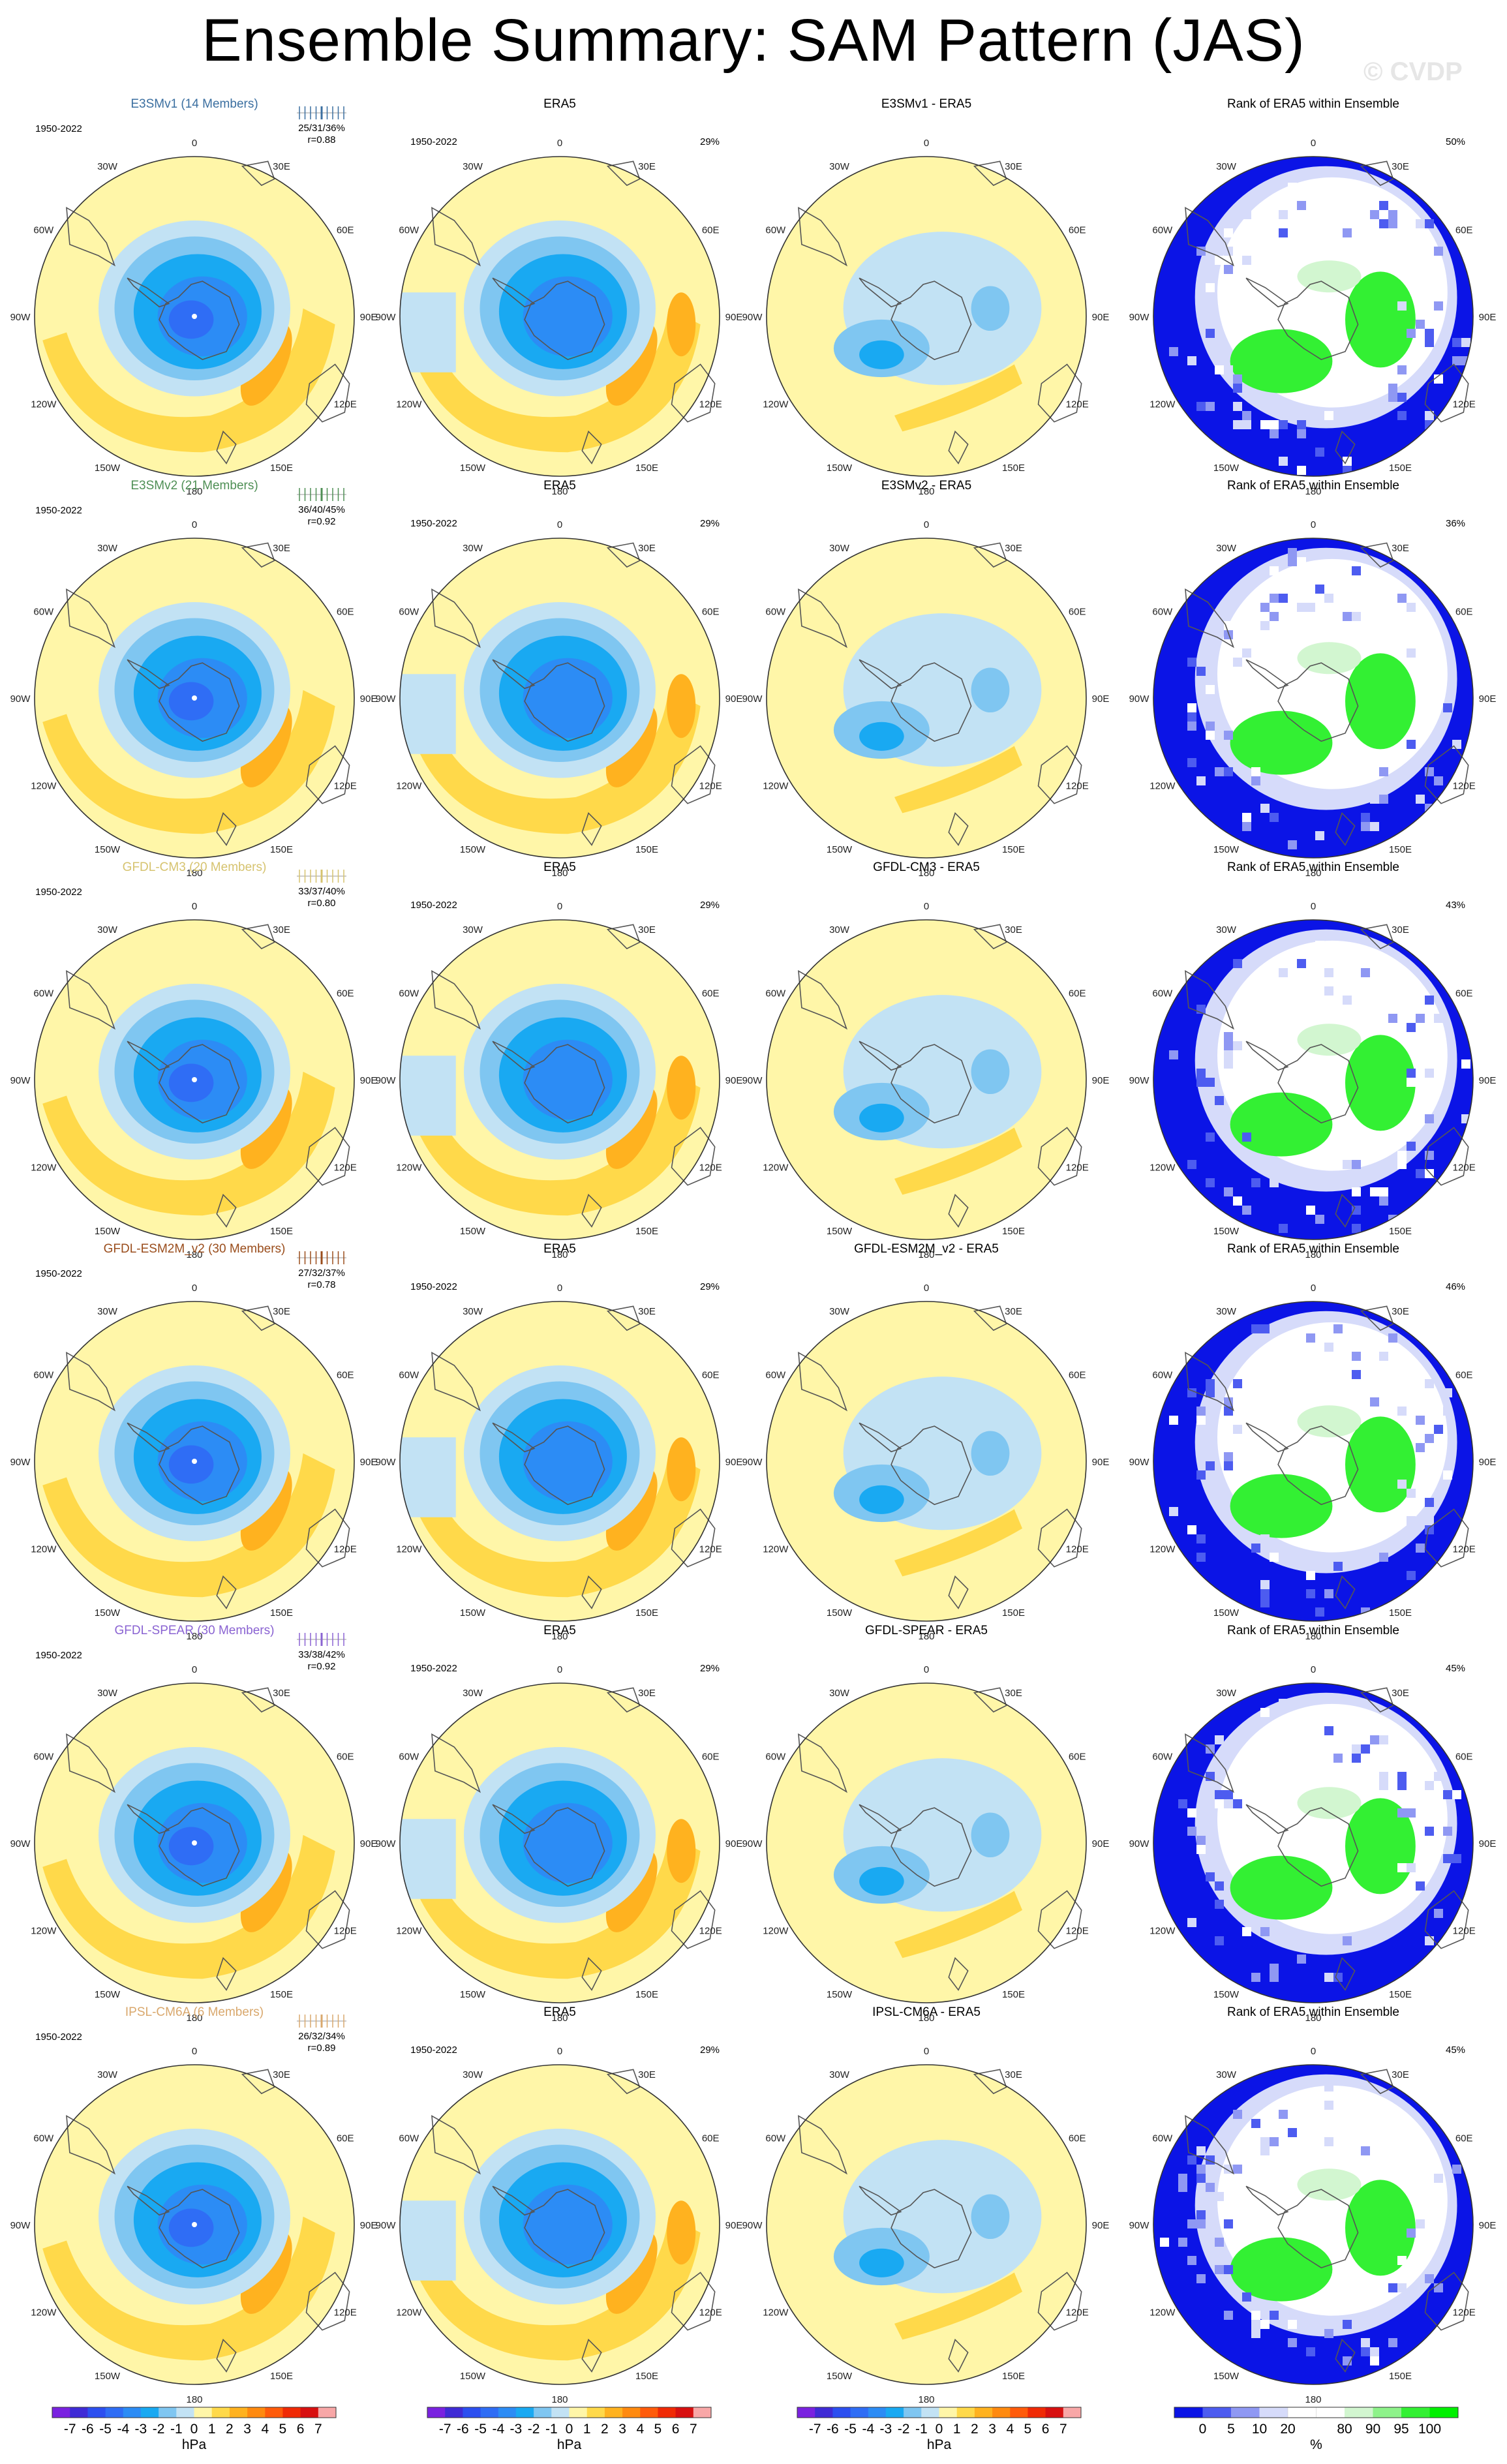 The width and height of the screenshot is (1507, 2464). Describe the element at coordinates (108, 2376) in the screenshot. I see `lon-tick-label: 150W` at that location.